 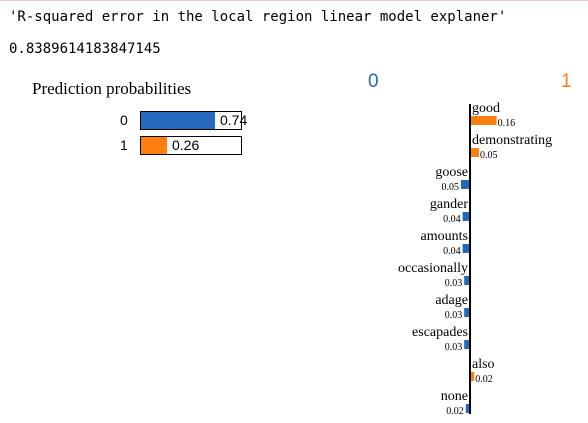 I want to click on feature-bar-good, so click(x=484, y=120).